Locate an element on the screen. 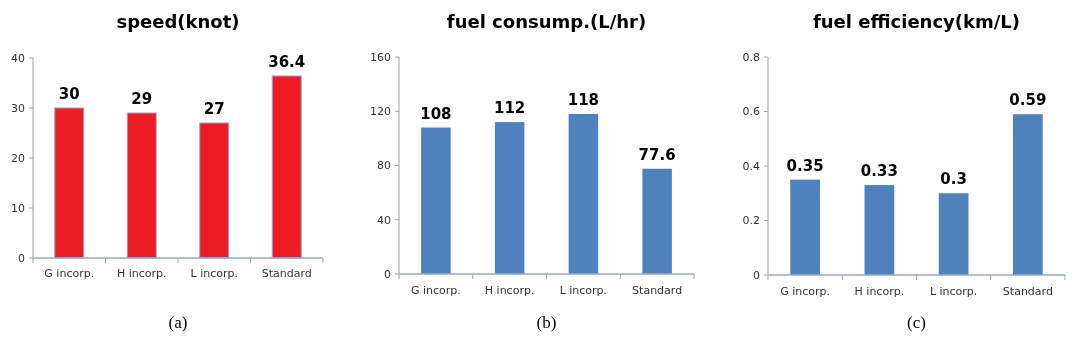 The image size is (1078, 348). data-label: 112 is located at coordinates (509, 108).